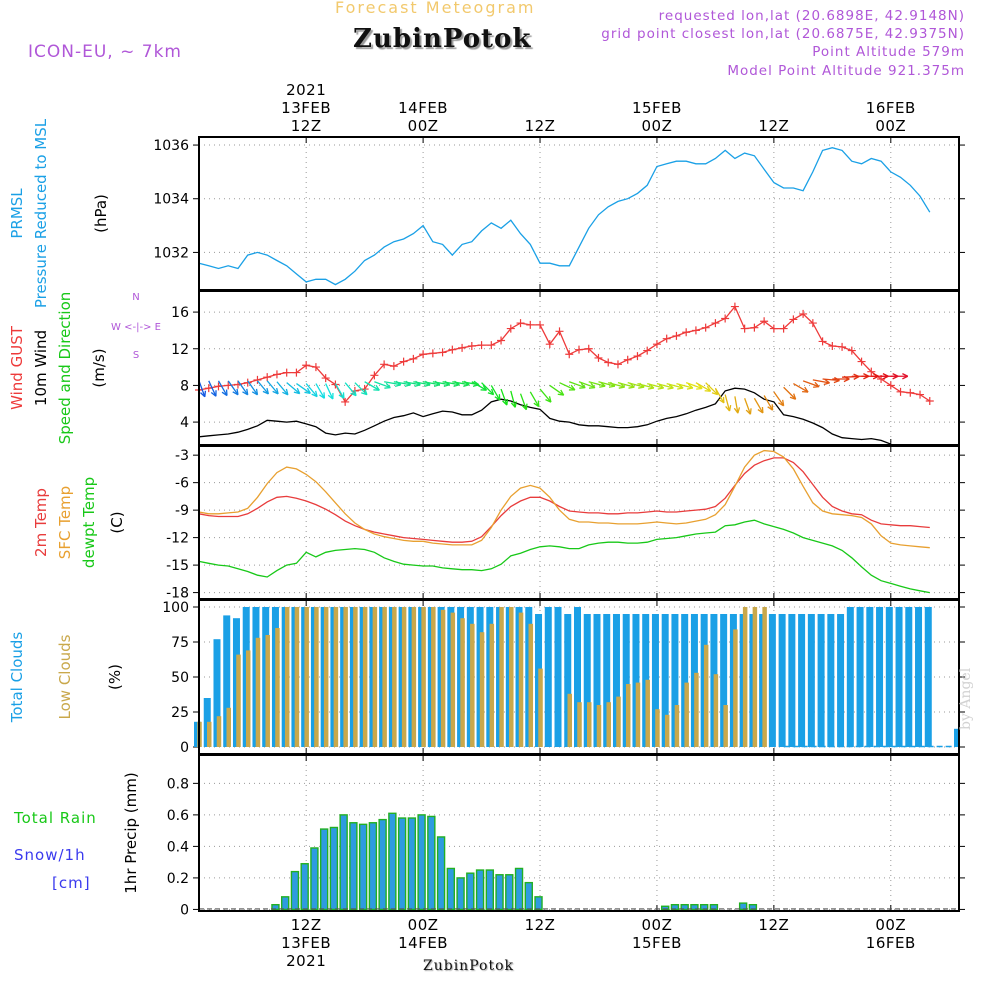 The height and width of the screenshot is (1000, 1000). What do you see at coordinates (136, 355) in the screenshot?
I see `compass-south: S` at bounding box center [136, 355].